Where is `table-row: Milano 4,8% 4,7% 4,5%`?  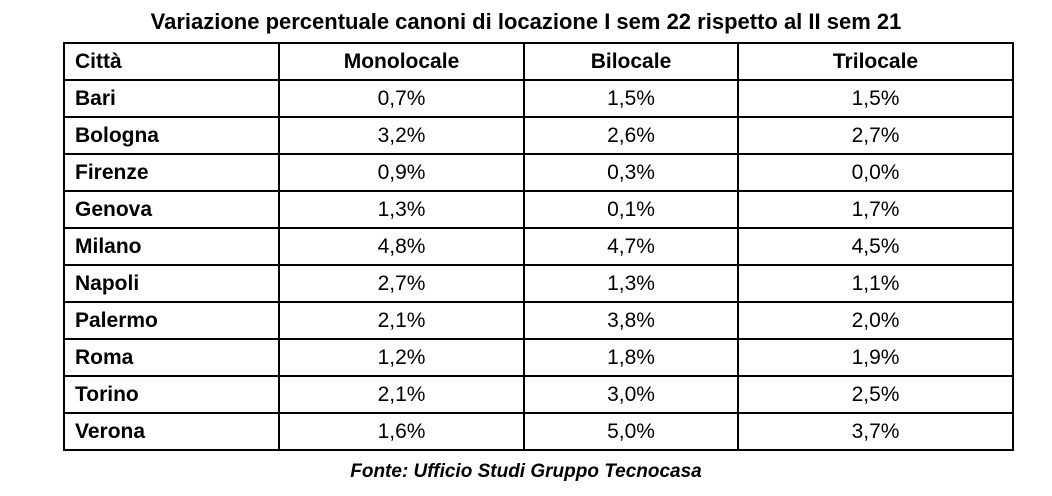 table-row: Milano 4,8% 4,7% 4,5% is located at coordinates (538, 246).